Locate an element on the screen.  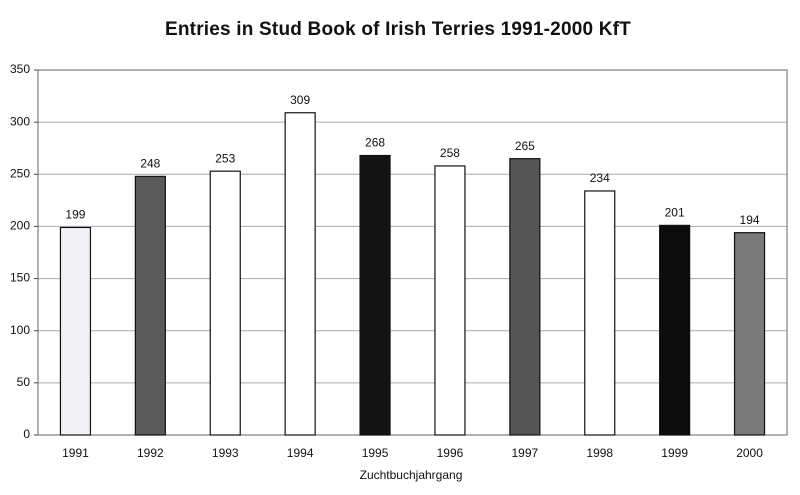
y-tick-label: 250 is located at coordinates (20, 173).